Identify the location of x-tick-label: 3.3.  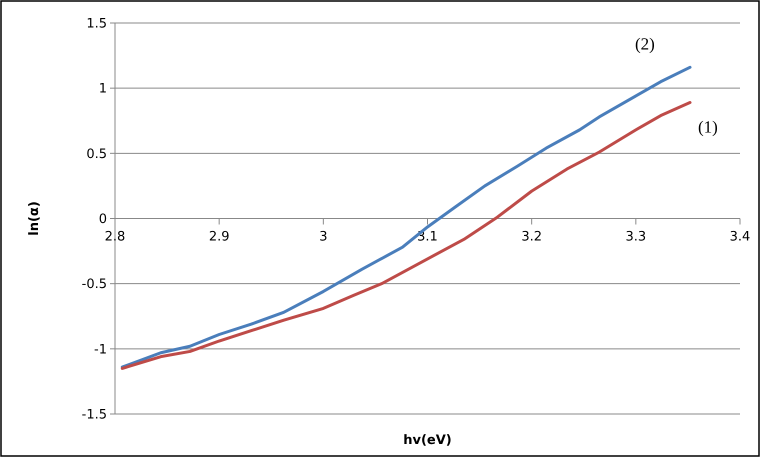
(635, 237).